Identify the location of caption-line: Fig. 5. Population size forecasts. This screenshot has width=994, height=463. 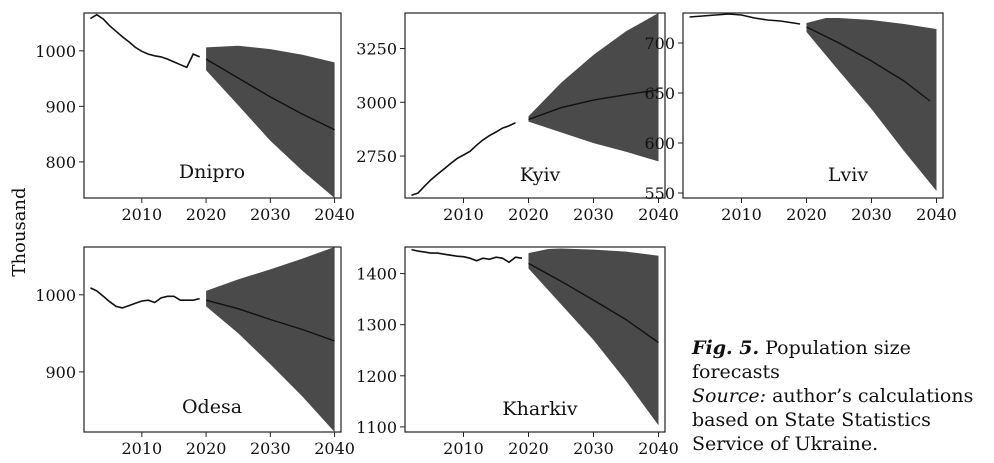
(842, 360).